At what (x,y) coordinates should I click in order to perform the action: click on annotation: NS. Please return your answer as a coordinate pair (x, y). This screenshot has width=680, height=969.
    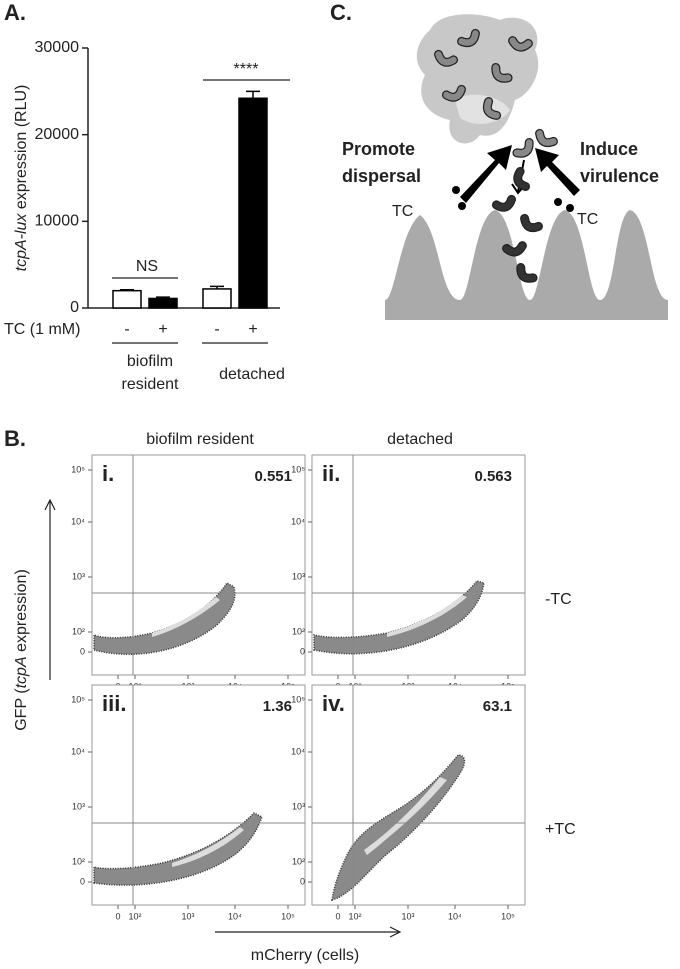
    Looking at the image, I should click on (147, 266).